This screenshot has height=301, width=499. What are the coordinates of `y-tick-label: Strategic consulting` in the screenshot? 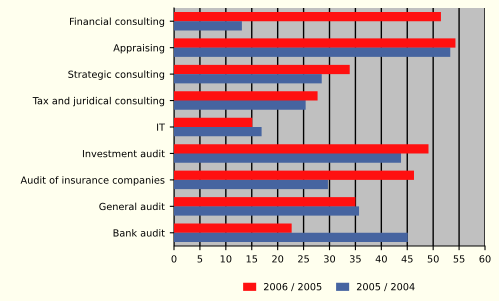 It's located at (116, 75).